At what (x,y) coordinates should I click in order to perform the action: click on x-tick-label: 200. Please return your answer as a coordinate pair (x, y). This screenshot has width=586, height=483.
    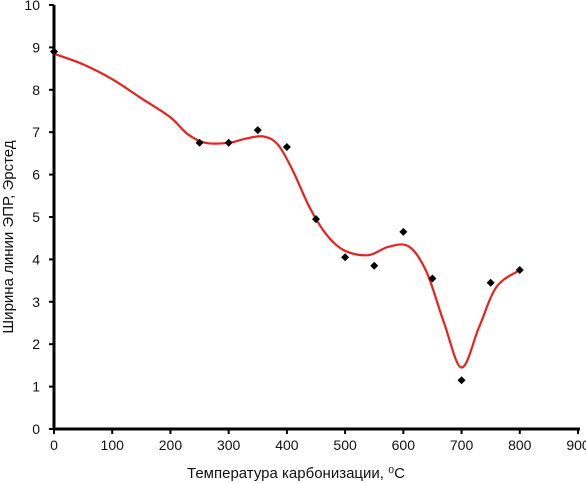
    Looking at the image, I should click on (171, 445).